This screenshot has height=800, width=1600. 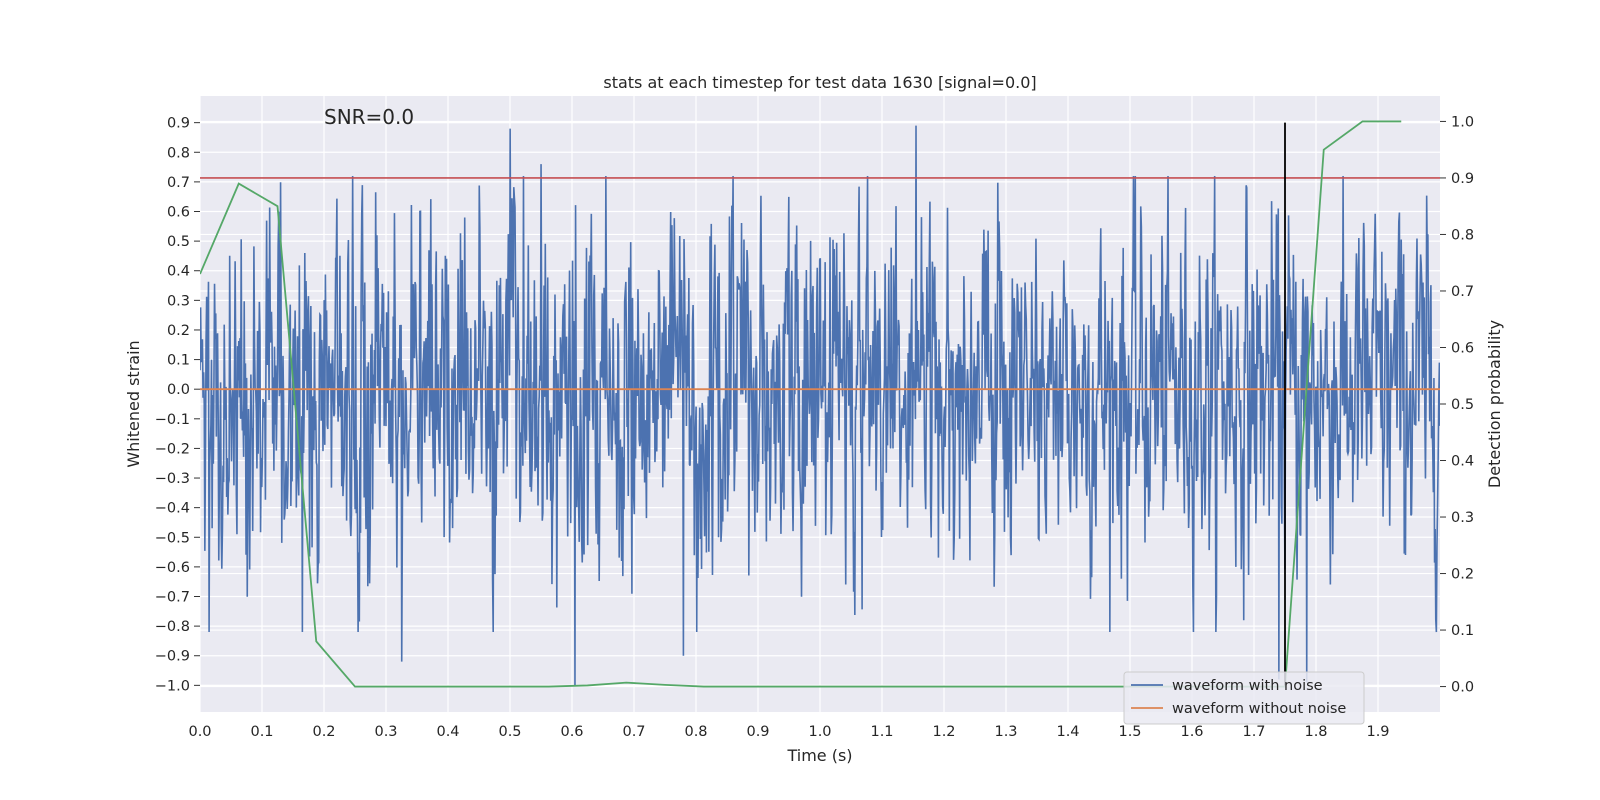 I want to click on x-tick-label: 1.7, so click(x=1253, y=732).